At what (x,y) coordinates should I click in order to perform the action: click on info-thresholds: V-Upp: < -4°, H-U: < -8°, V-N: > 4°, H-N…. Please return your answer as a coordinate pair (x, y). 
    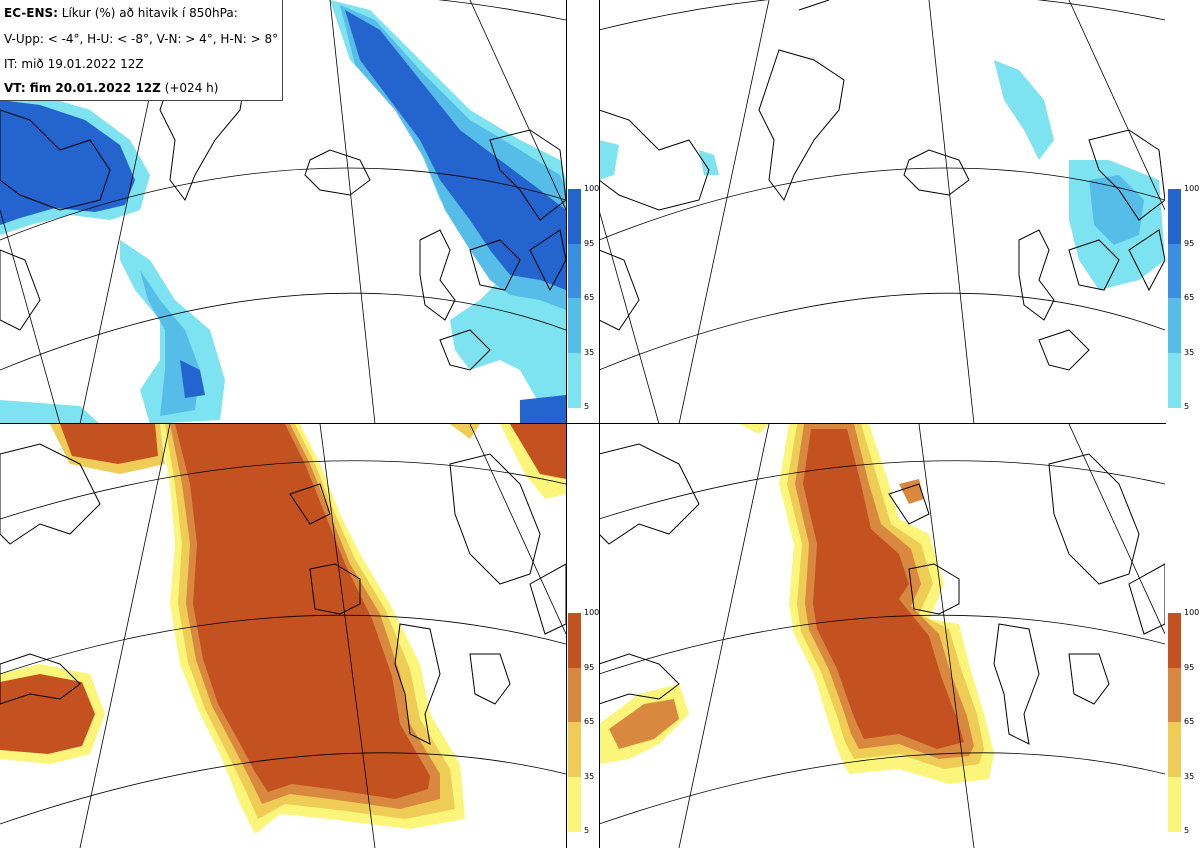
    Looking at the image, I should click on (141, 39).